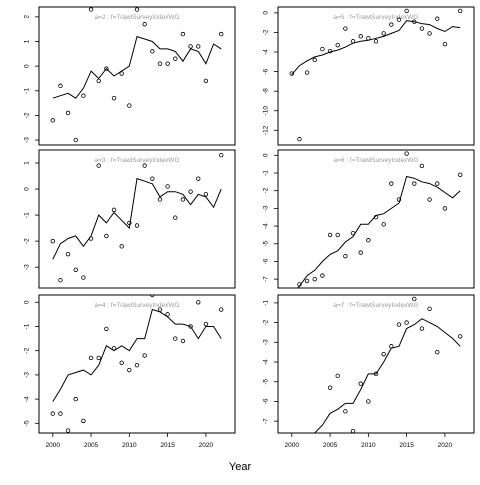 Image resolution: width=480 pixels, height=485 pixels. I want to click on y-tick-label: -2, so click(266, 32).